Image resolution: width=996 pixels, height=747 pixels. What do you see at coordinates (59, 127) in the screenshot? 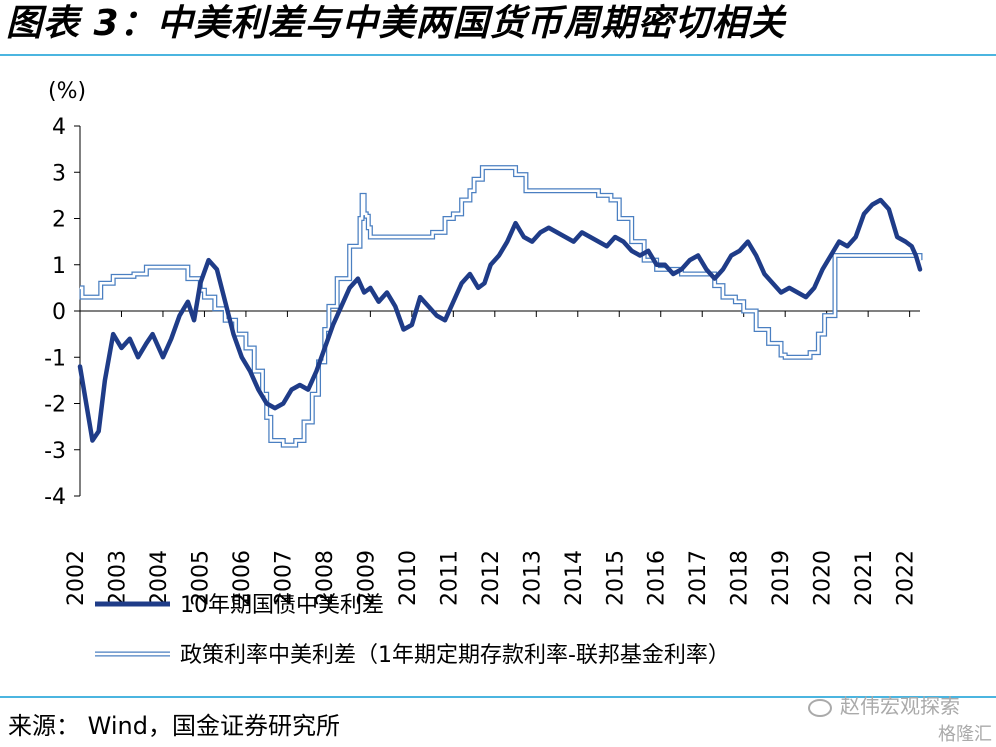
I see `y-tick-label: 4` at bounding box center [59, 127].